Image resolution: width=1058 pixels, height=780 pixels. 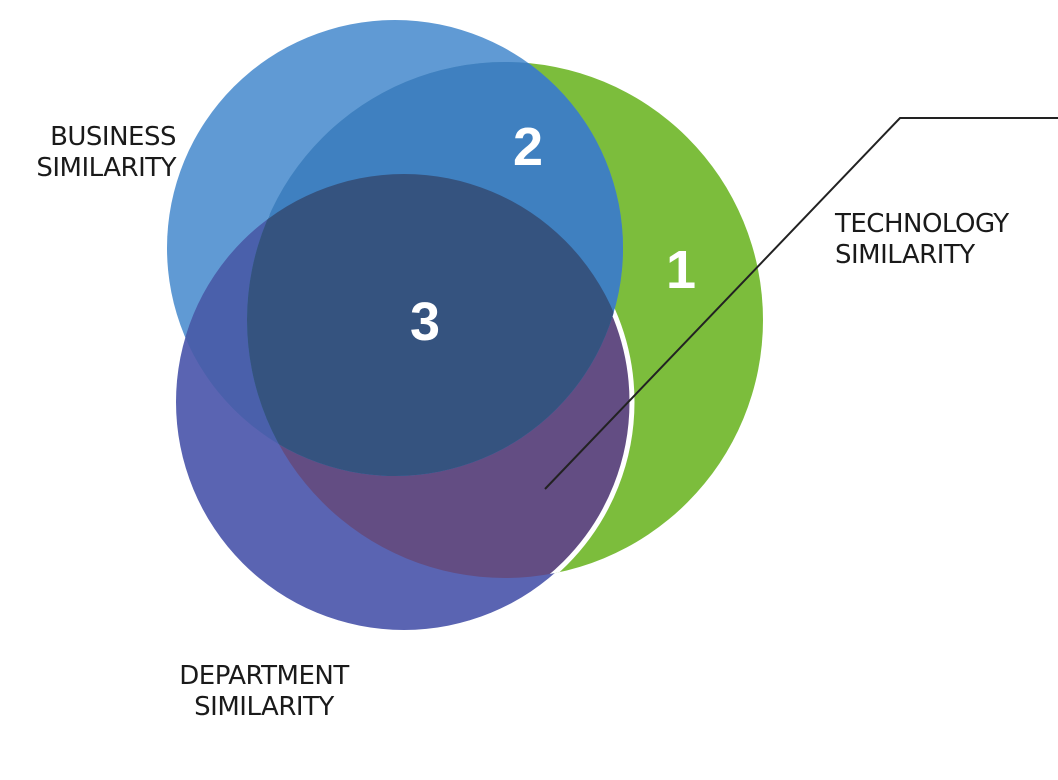 I want to click on department-similarity-label: DEPARTMENT SIMILARITY, so click(x=264, y=692).